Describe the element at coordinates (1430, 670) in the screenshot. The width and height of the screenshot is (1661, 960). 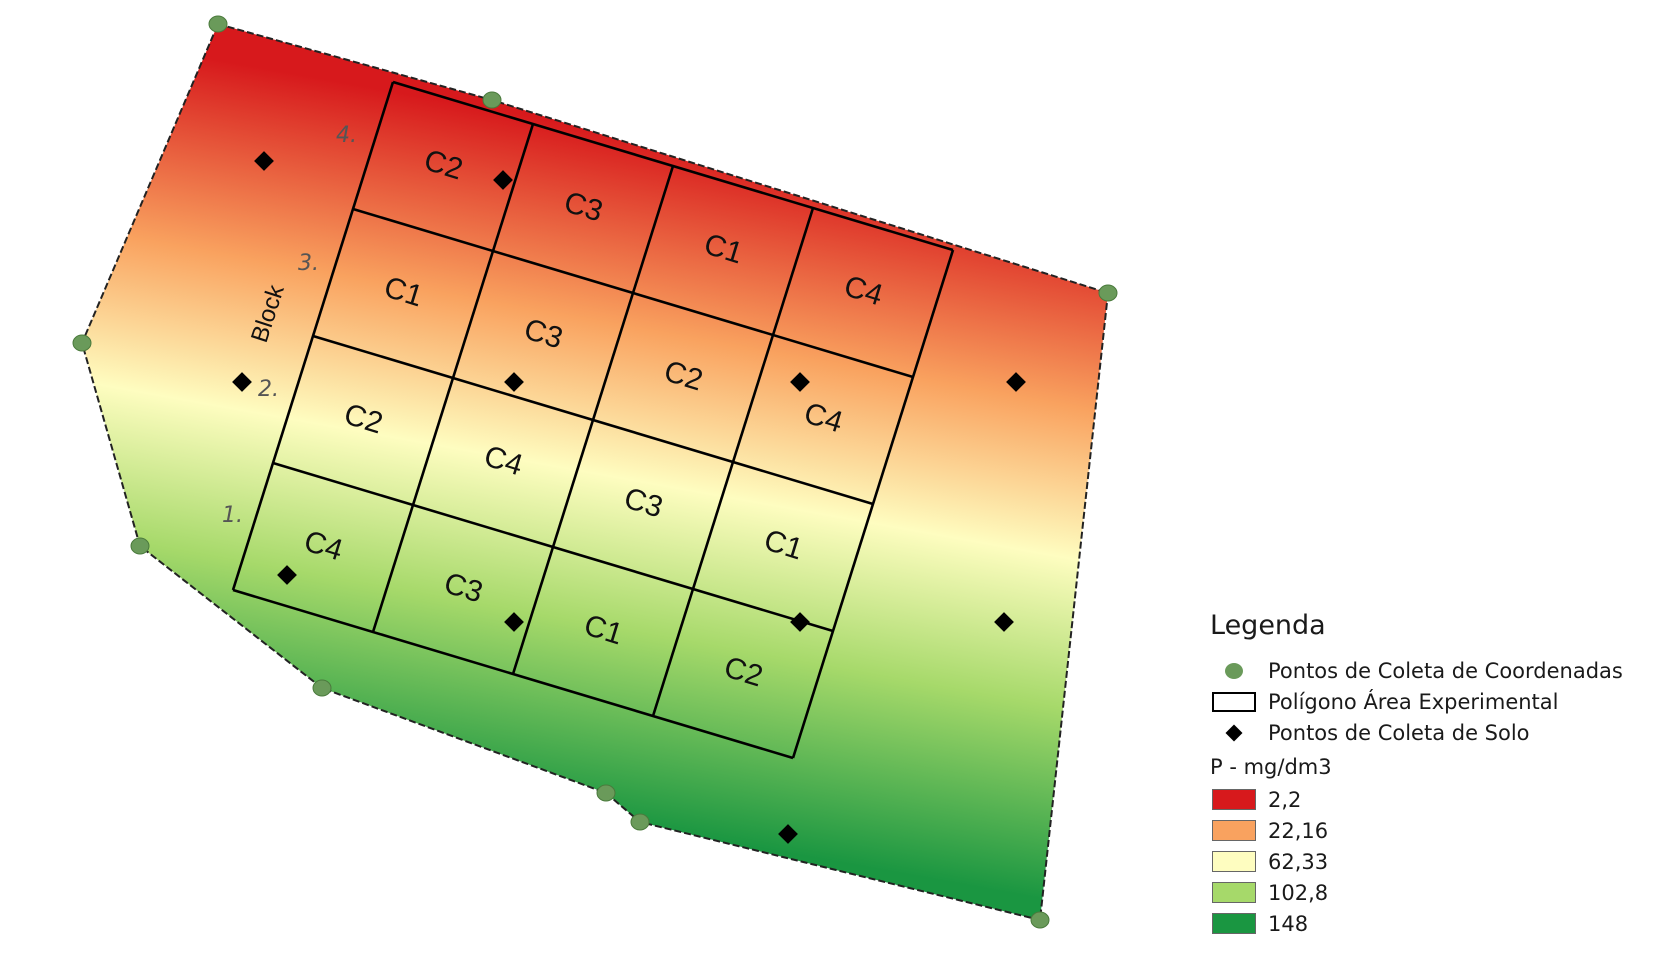
I see `legend-item-coord-points: Pontos de Coleta de Coordenadas` at that location.